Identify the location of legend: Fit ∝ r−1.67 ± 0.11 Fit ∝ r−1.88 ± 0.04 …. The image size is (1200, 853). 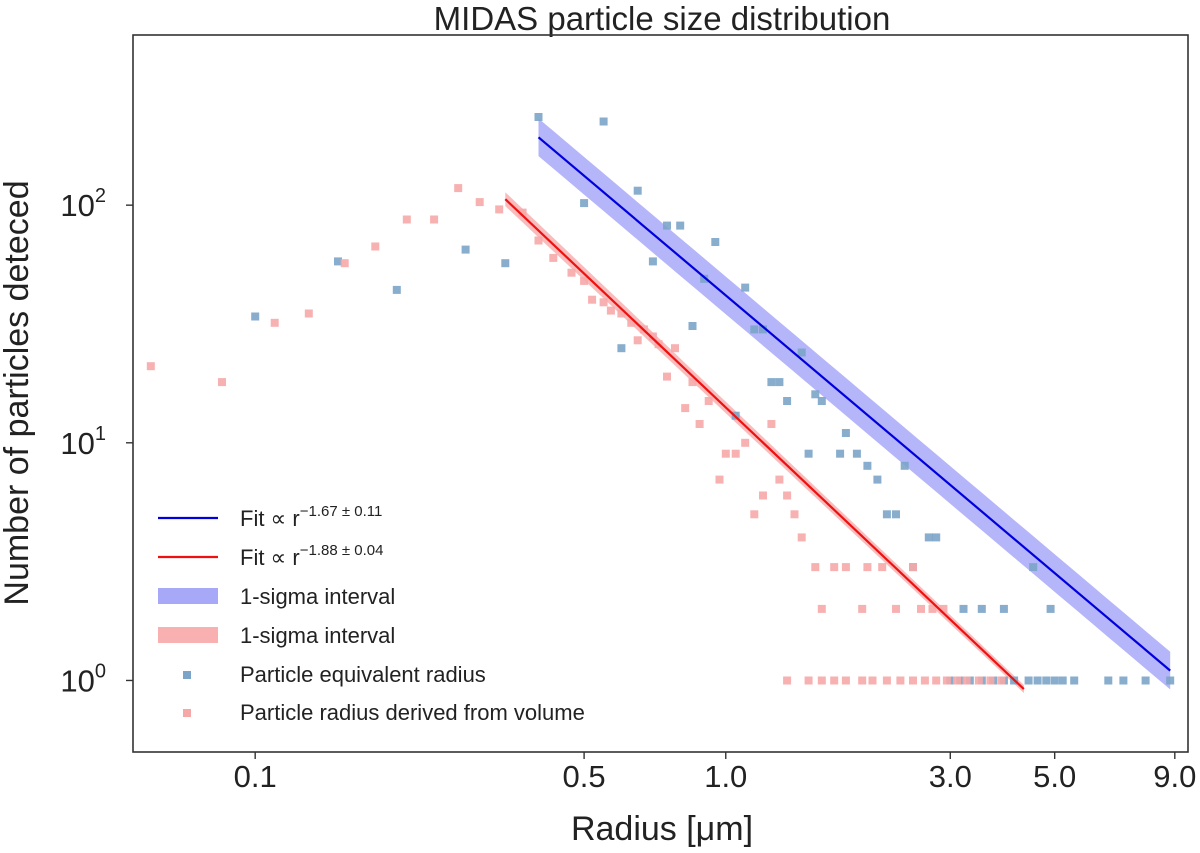
(371, 614).